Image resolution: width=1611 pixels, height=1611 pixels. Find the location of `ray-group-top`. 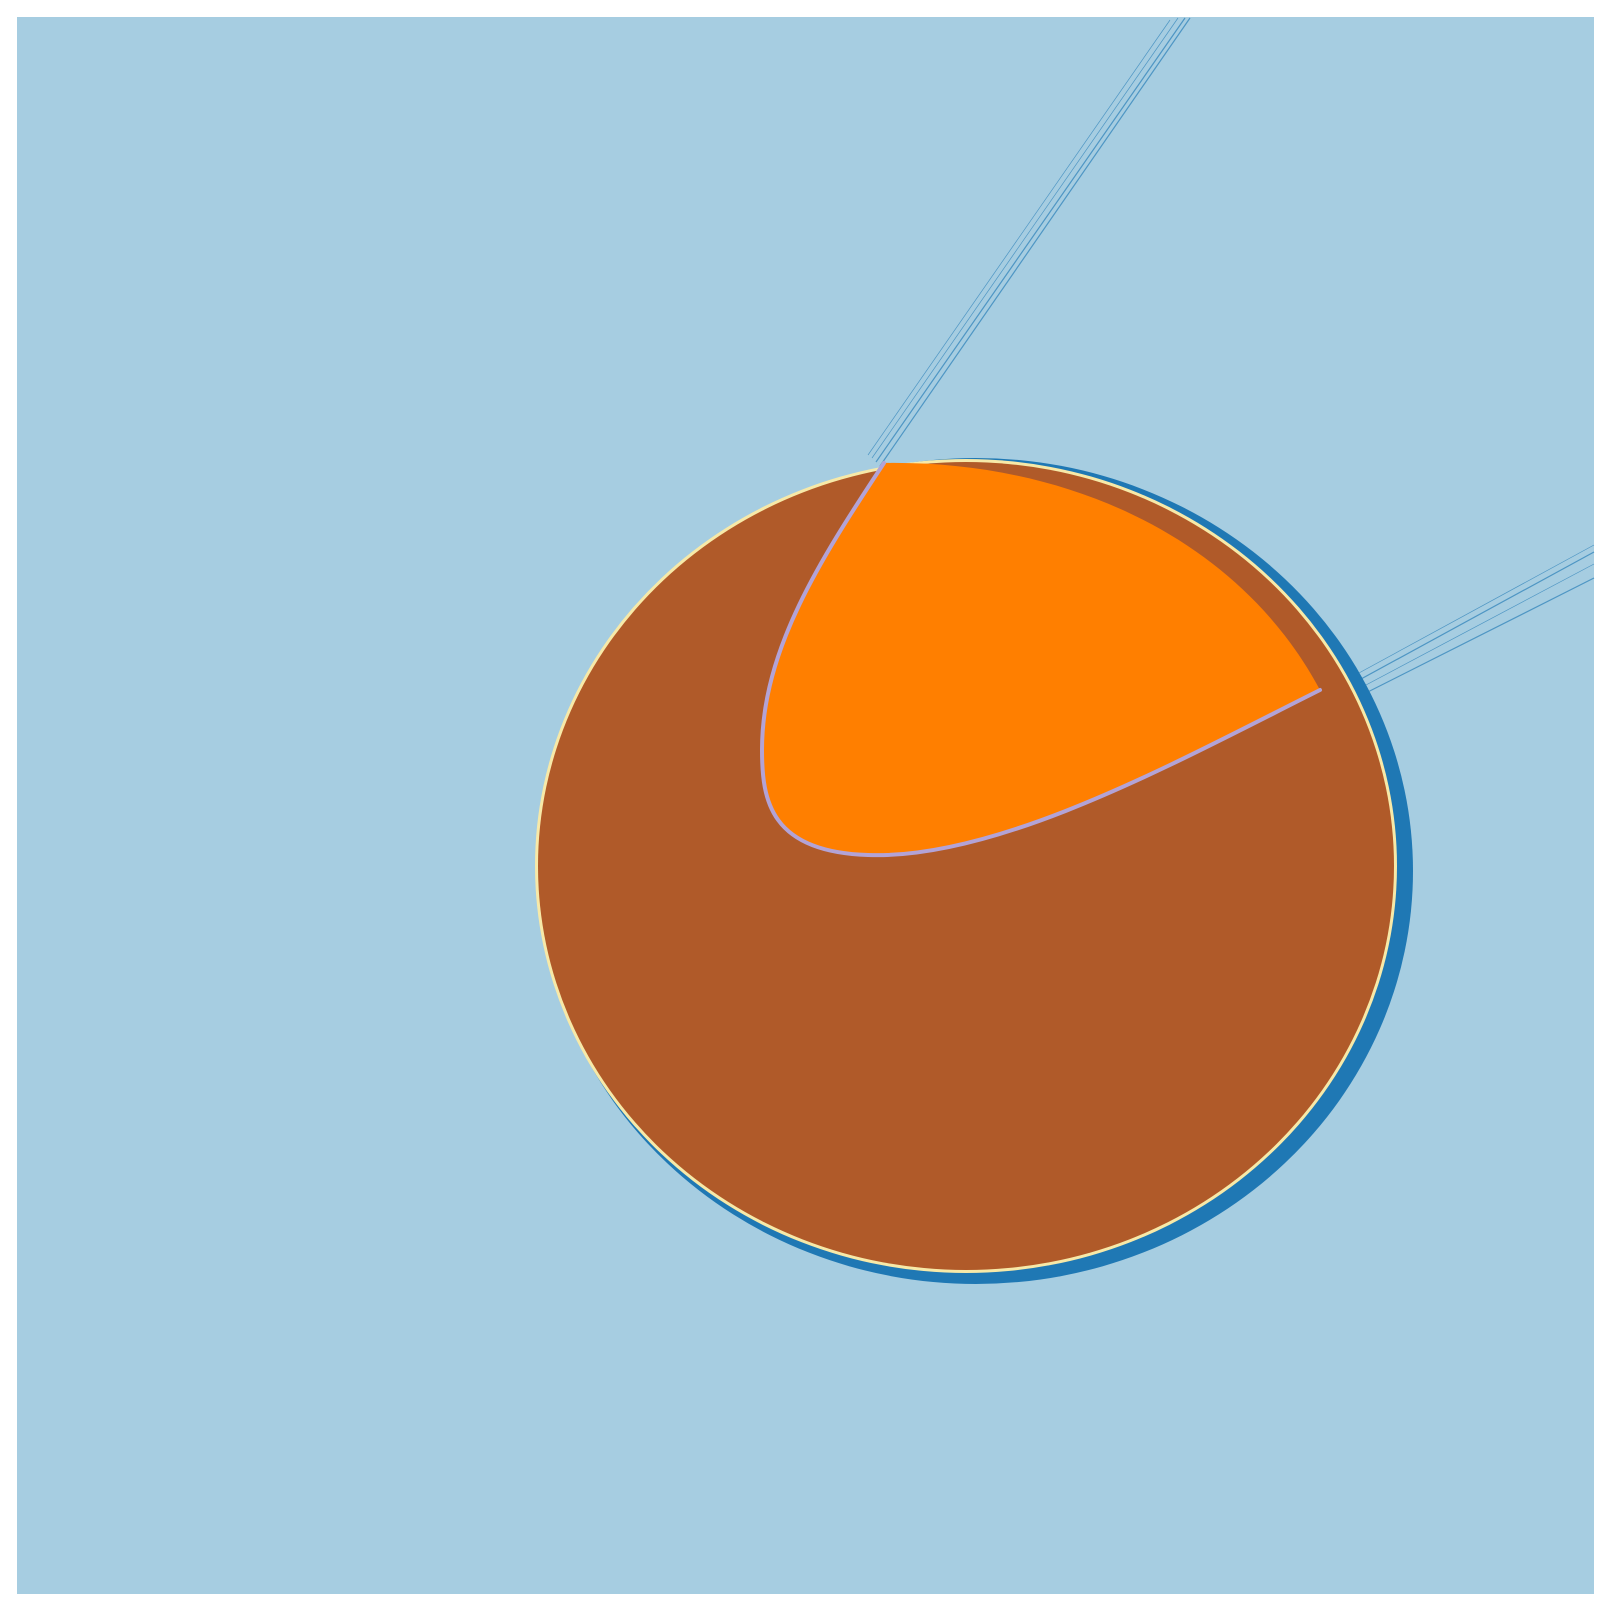

ray-group-top is located at coordinates (1029, 242).